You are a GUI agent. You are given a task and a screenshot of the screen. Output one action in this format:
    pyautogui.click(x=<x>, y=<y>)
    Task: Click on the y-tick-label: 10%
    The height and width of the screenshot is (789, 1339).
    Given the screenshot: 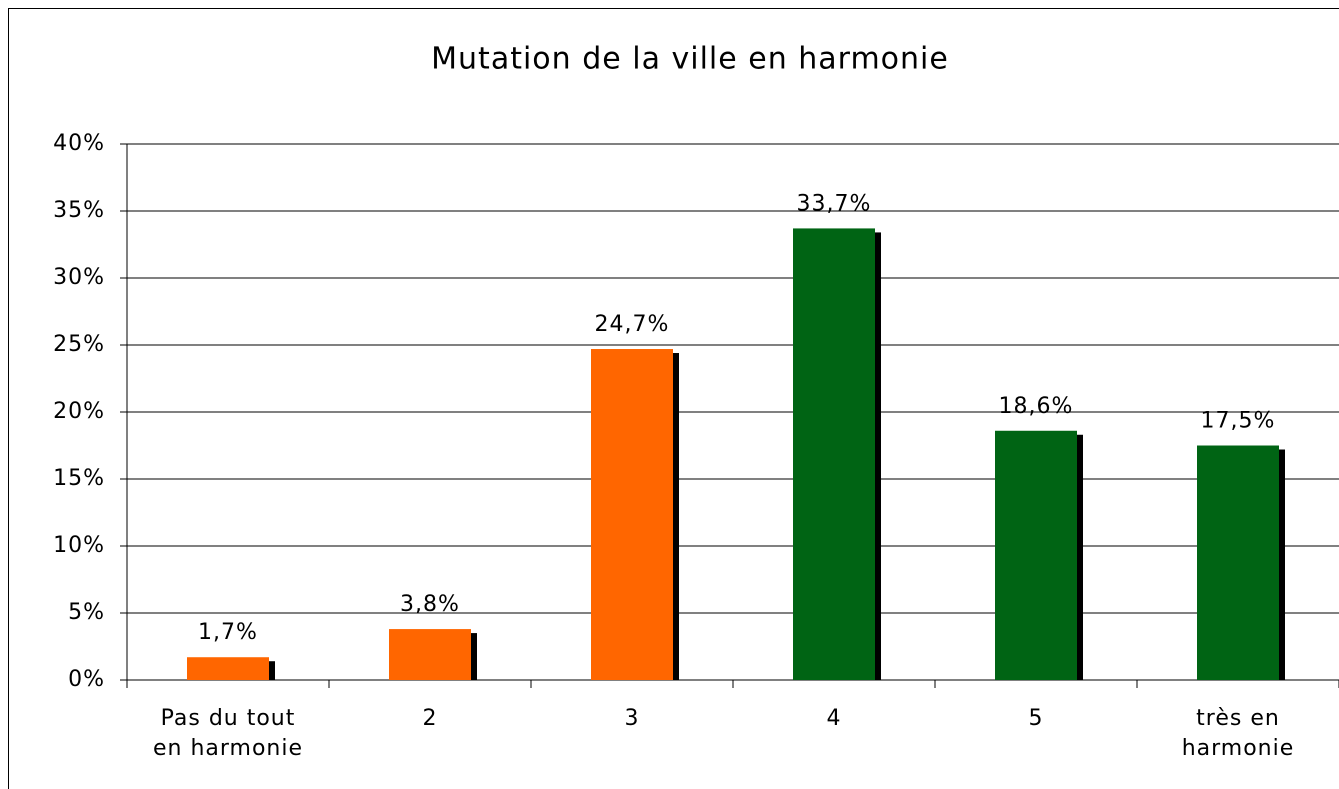 What is the action you would take?
    pyautogui.click(x=79, y=545)
    